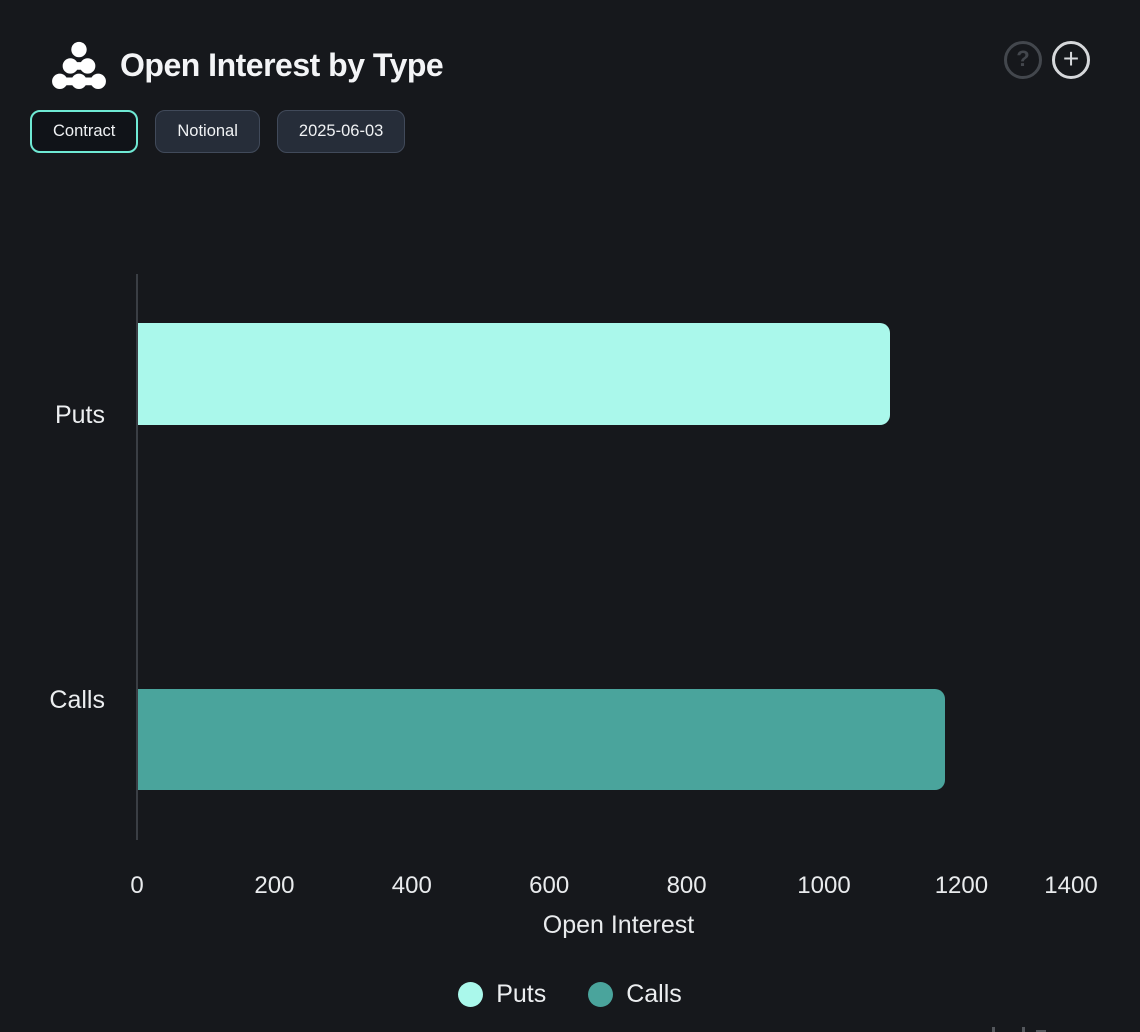 The height and width of the screenshot is (1032, 1140). I want to click on question-mark-icon: ?, so click(1023, 58).